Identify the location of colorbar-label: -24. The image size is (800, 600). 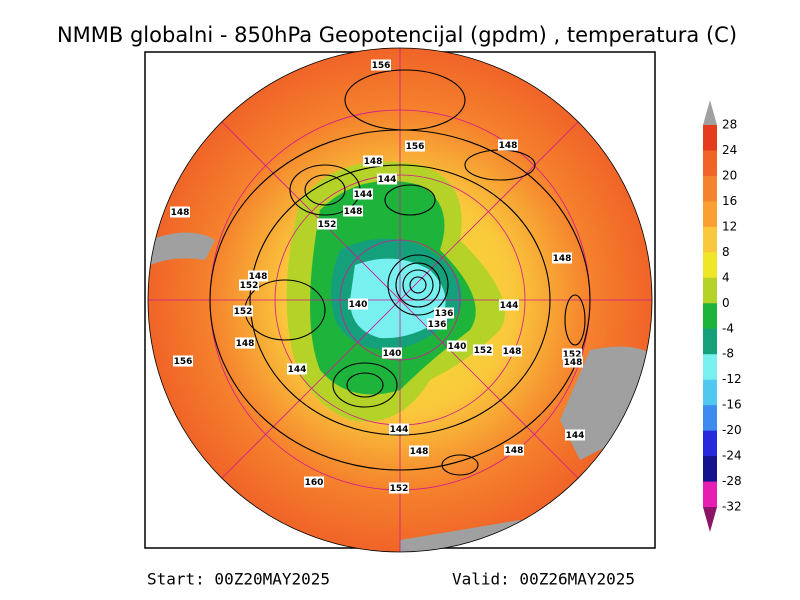
(732, 456).